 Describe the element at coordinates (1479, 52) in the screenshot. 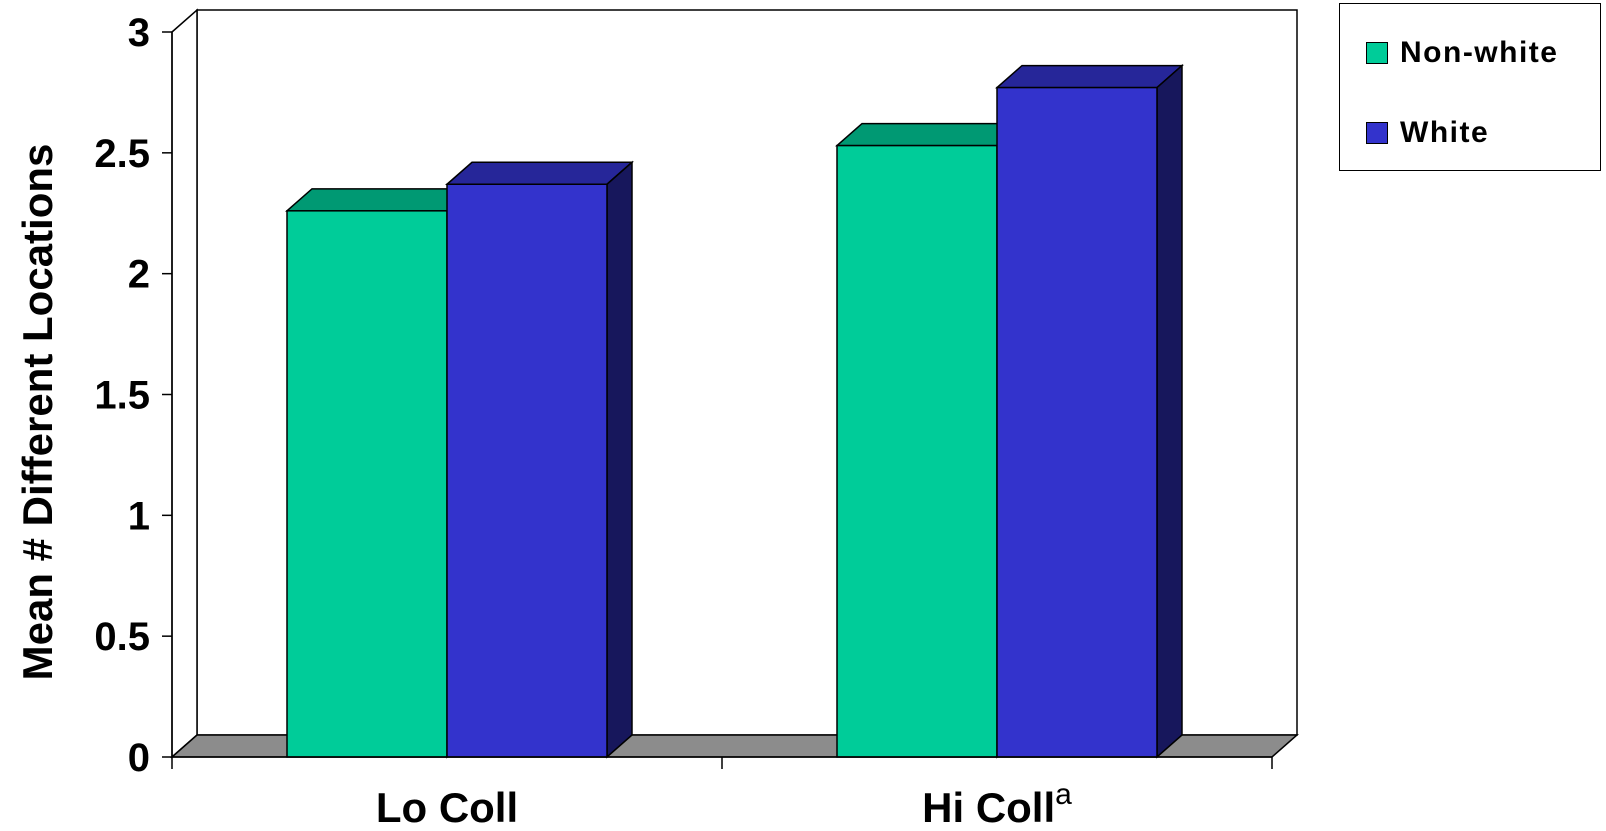

I see `legend-label-non-white: Non-white` at that location.